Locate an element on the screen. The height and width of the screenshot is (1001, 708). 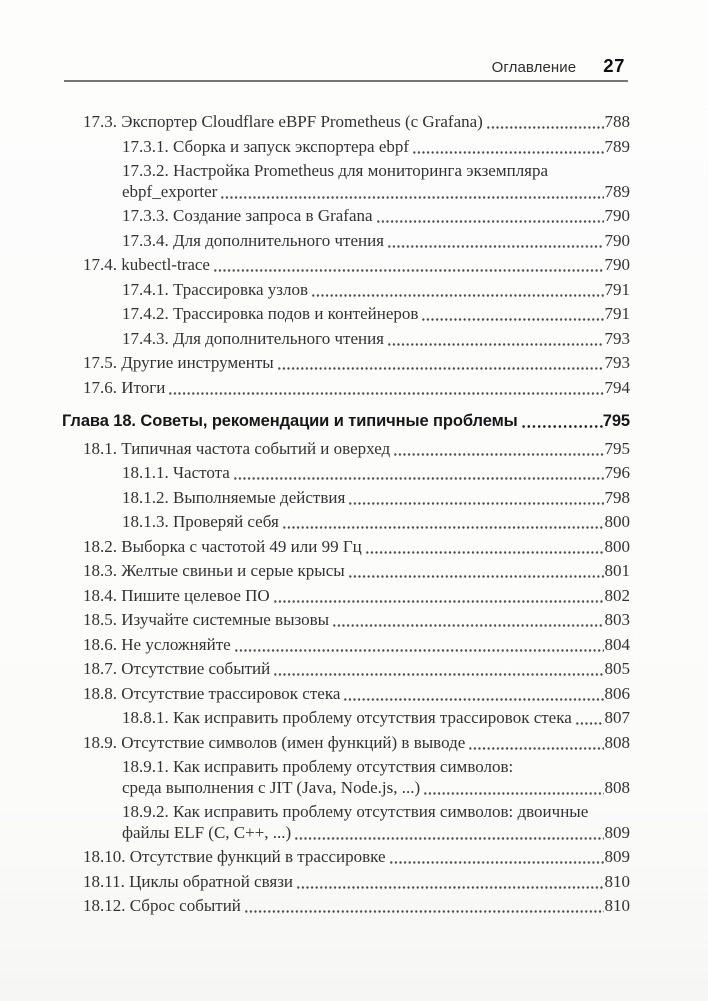
toc-entry-title: 17.5. Другие инструменты is located at coordinates (178, 362).